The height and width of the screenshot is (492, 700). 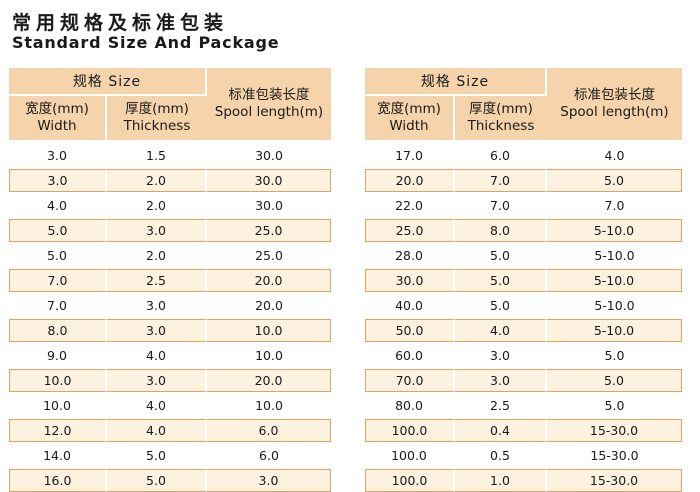 What do you see at coordinates (410, 305) in the screenshot?
I see `cell-width: 40.0` at bounding box center [410, 305].